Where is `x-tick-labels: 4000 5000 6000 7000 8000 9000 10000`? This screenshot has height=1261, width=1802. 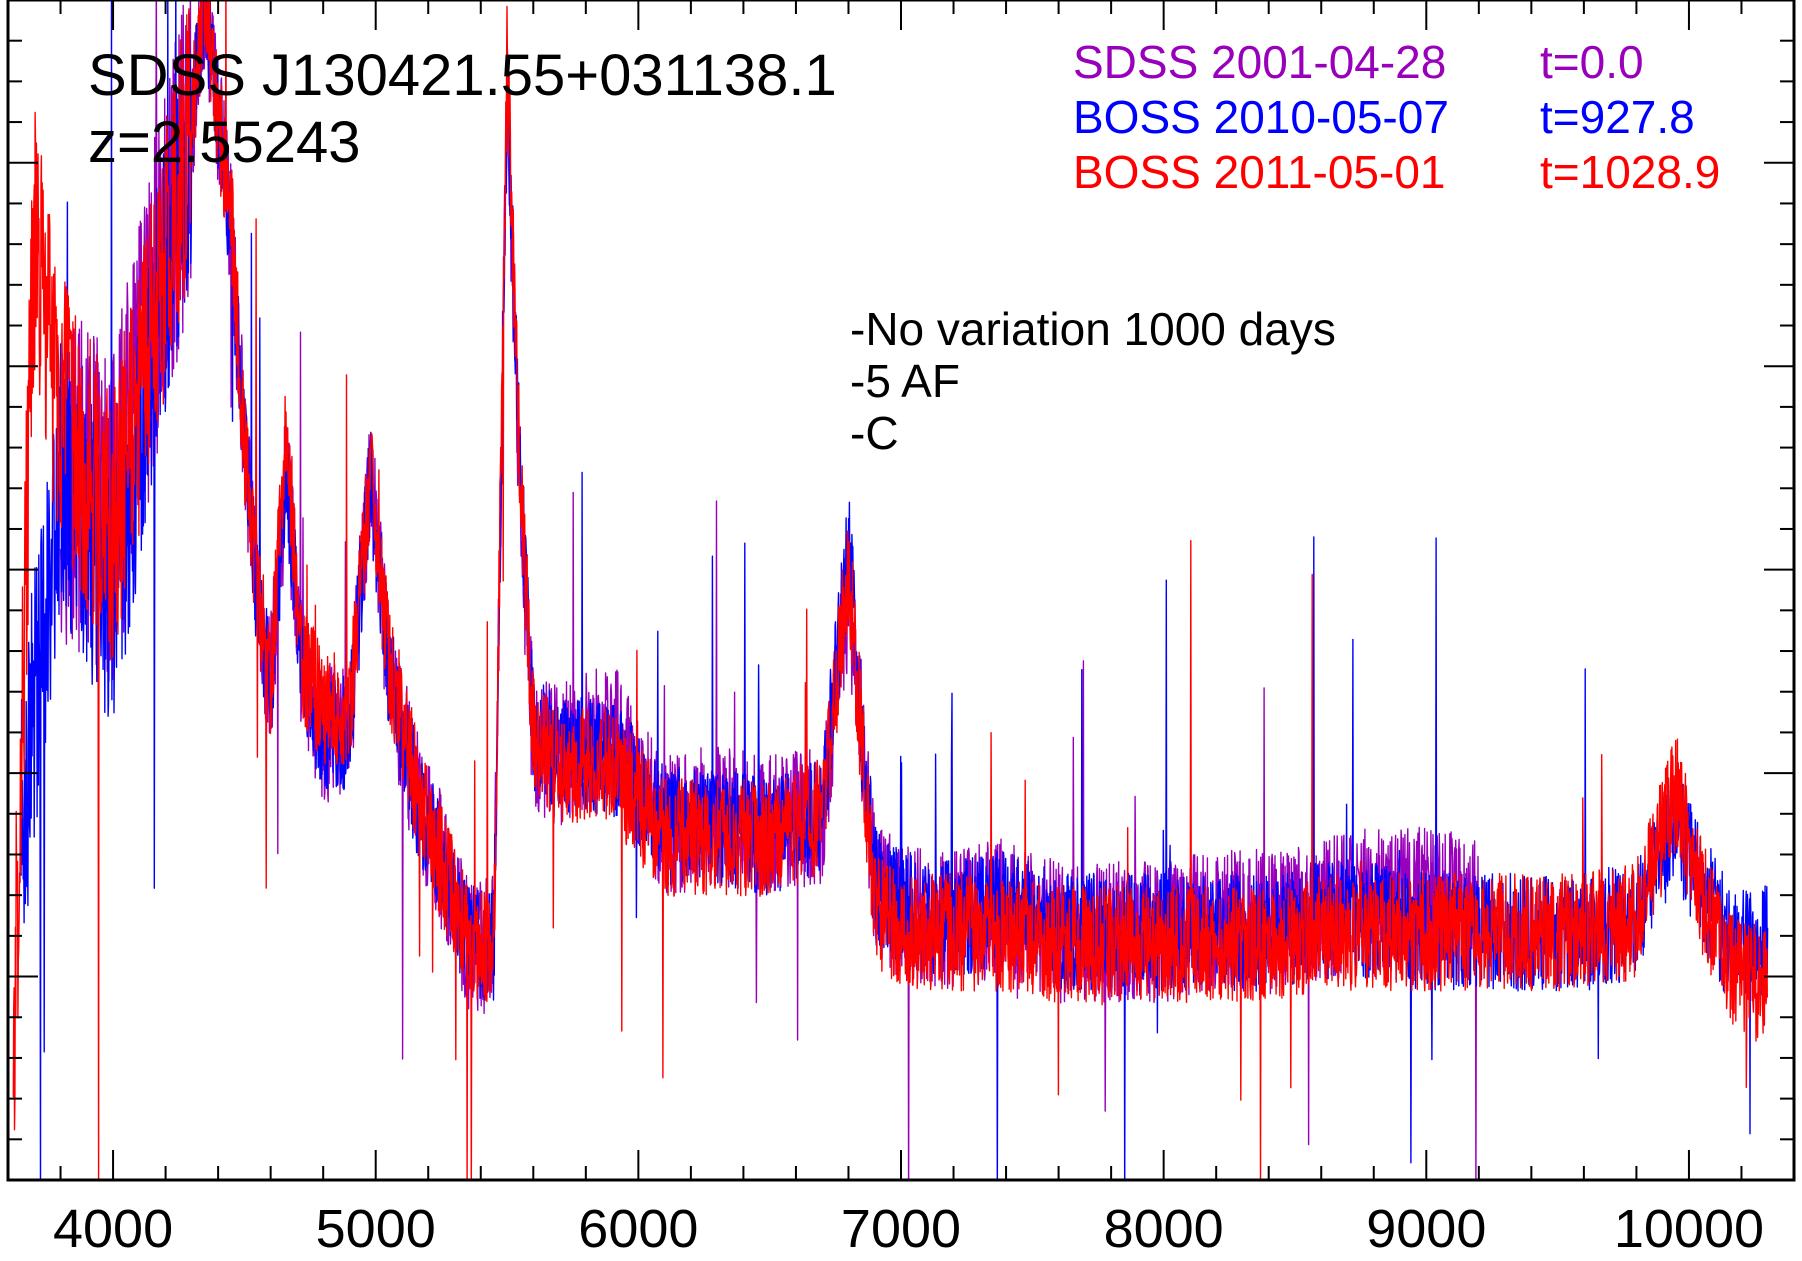
x-tick-labels: 4000 5000 6000 7000 8000 9000 10000 is located at coordinates (908, 1229).